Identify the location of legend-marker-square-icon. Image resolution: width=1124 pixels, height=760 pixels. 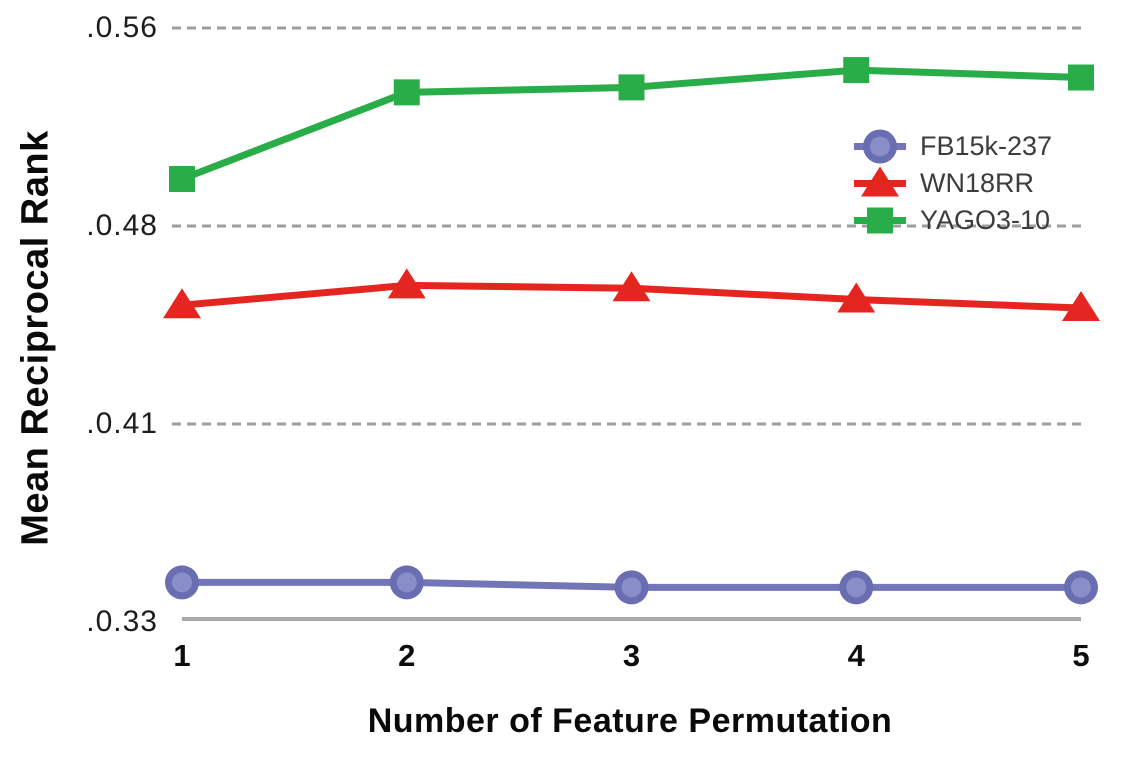
(880, 220).